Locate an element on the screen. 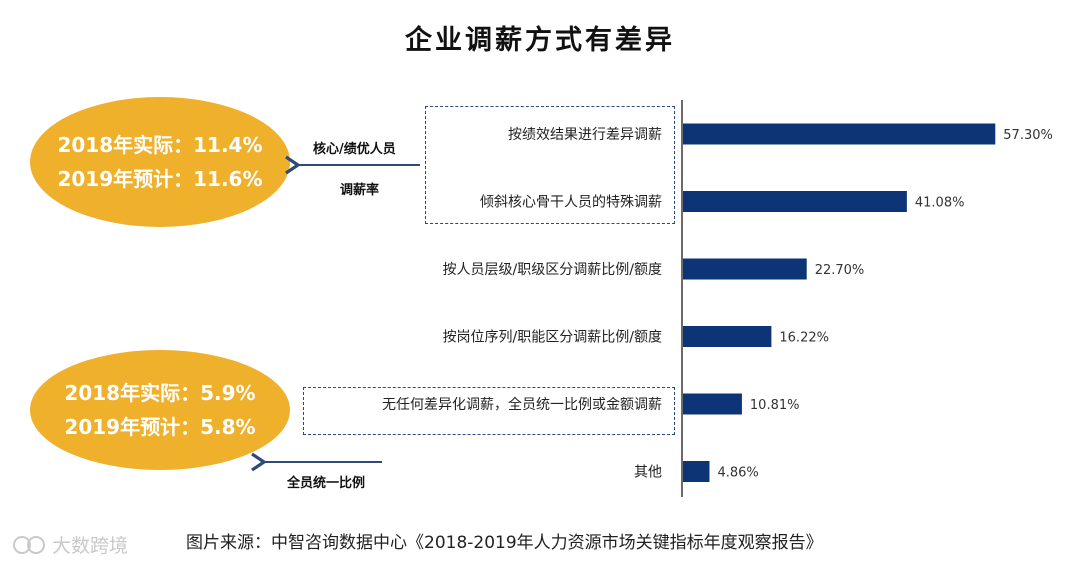  category-label: 倾斜核心骨干人员的特殊调薪 is located at coordinates (571, 203).